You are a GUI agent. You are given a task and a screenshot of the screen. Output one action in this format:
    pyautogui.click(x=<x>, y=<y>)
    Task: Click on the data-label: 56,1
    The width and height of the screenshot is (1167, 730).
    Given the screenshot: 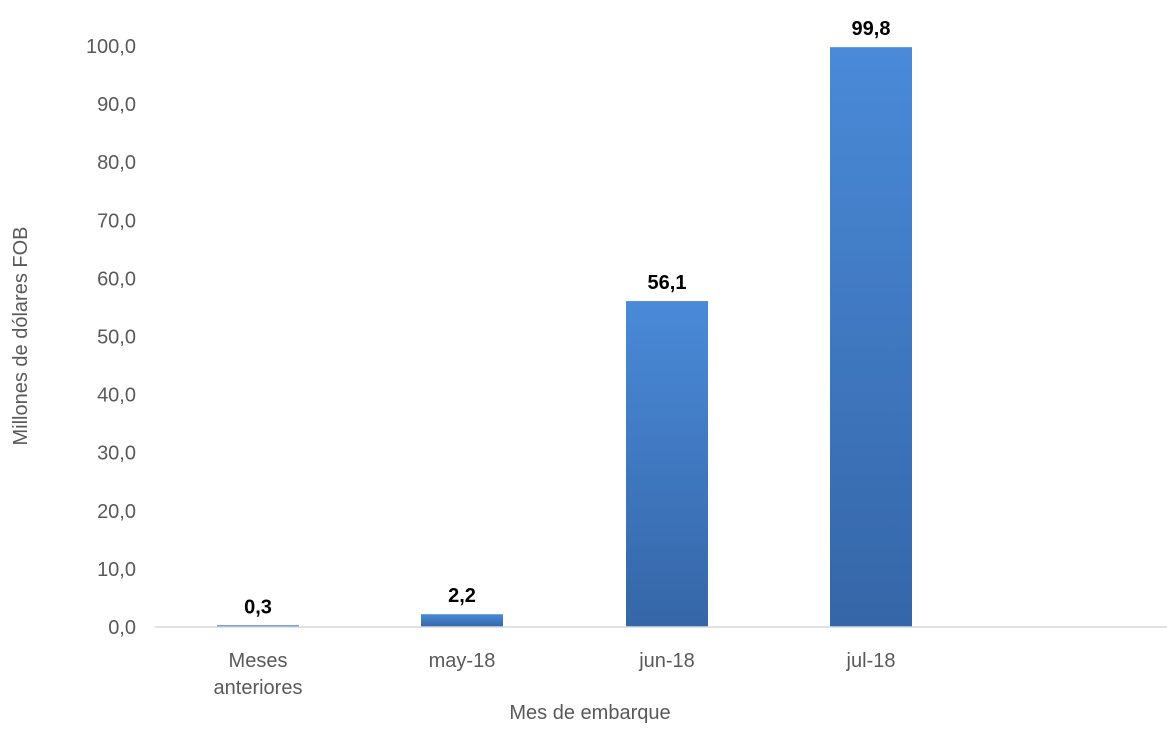 What is the action you would take?
    pyautogui.click(x=667, y=283)
    